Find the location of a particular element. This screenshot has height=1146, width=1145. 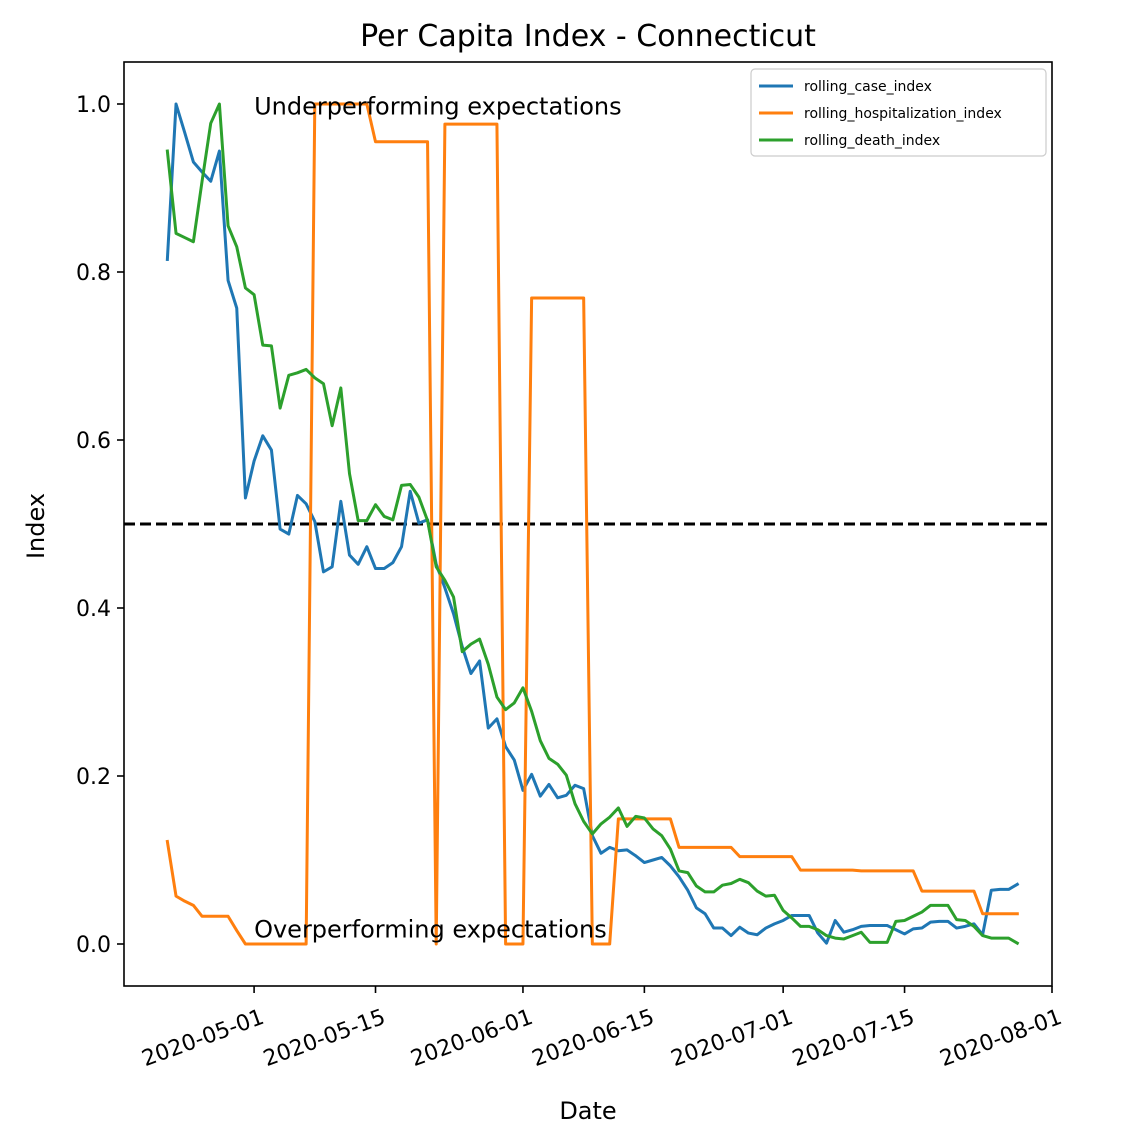

x-tick-label: 2020-05-01 is located at coordinates (203, 1038).